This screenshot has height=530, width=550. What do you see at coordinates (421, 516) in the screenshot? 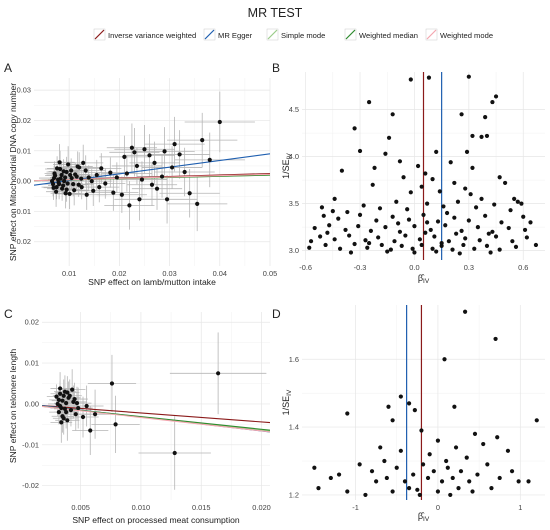
I see `x-axis-title-main: β̂` at bounding box center [421, 516].